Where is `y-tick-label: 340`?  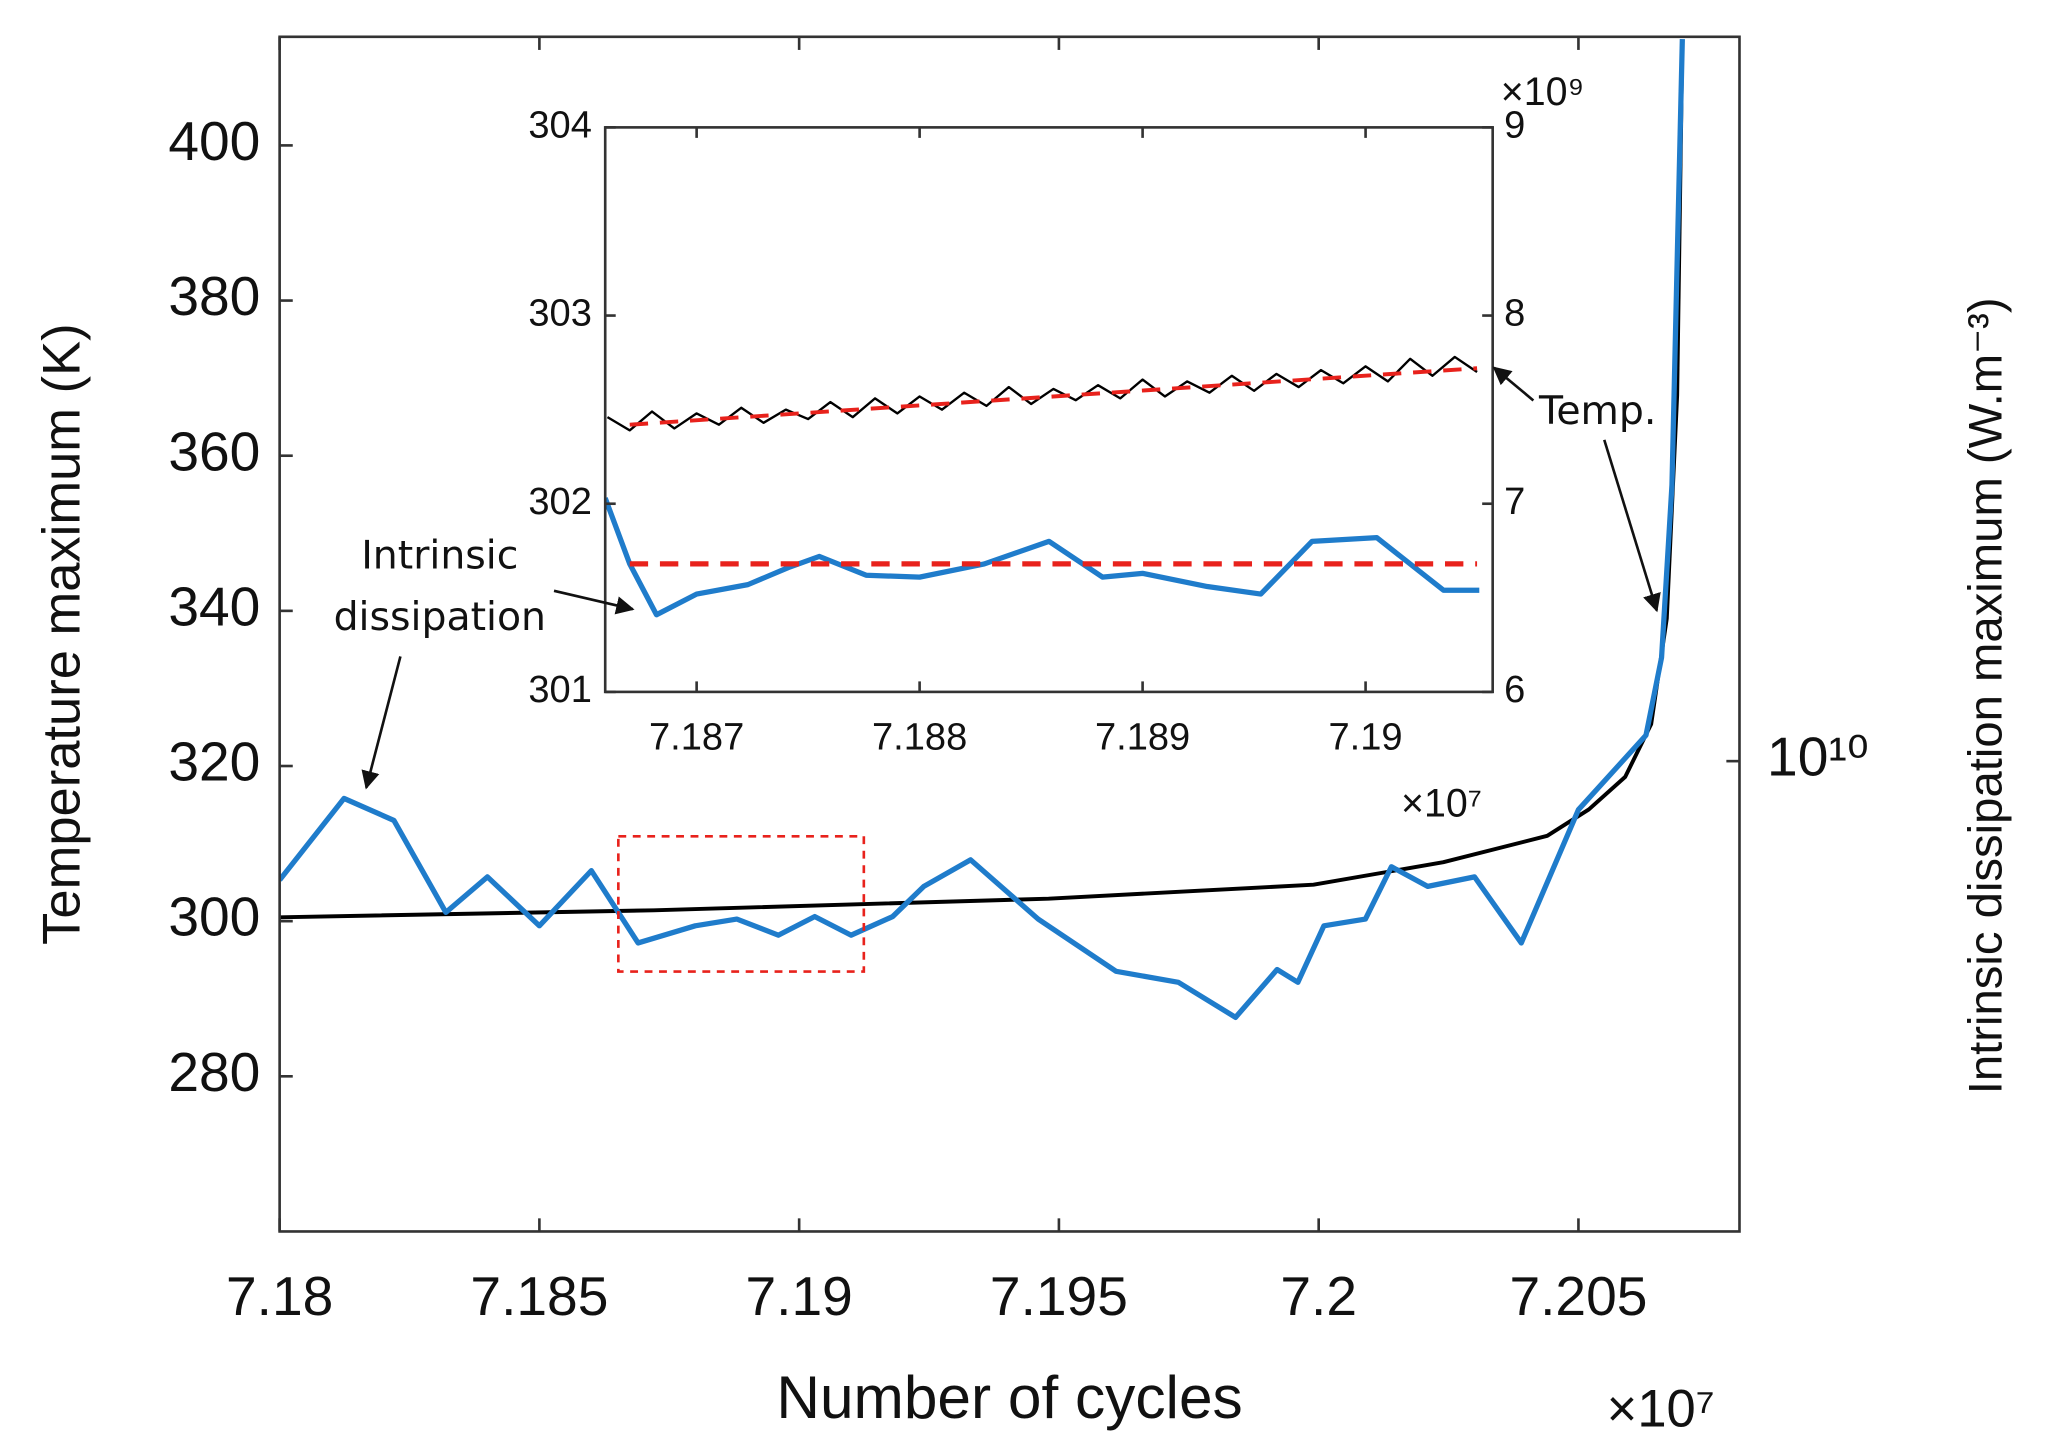 y-tick-label: 340 is located at coordinates (214, 606).